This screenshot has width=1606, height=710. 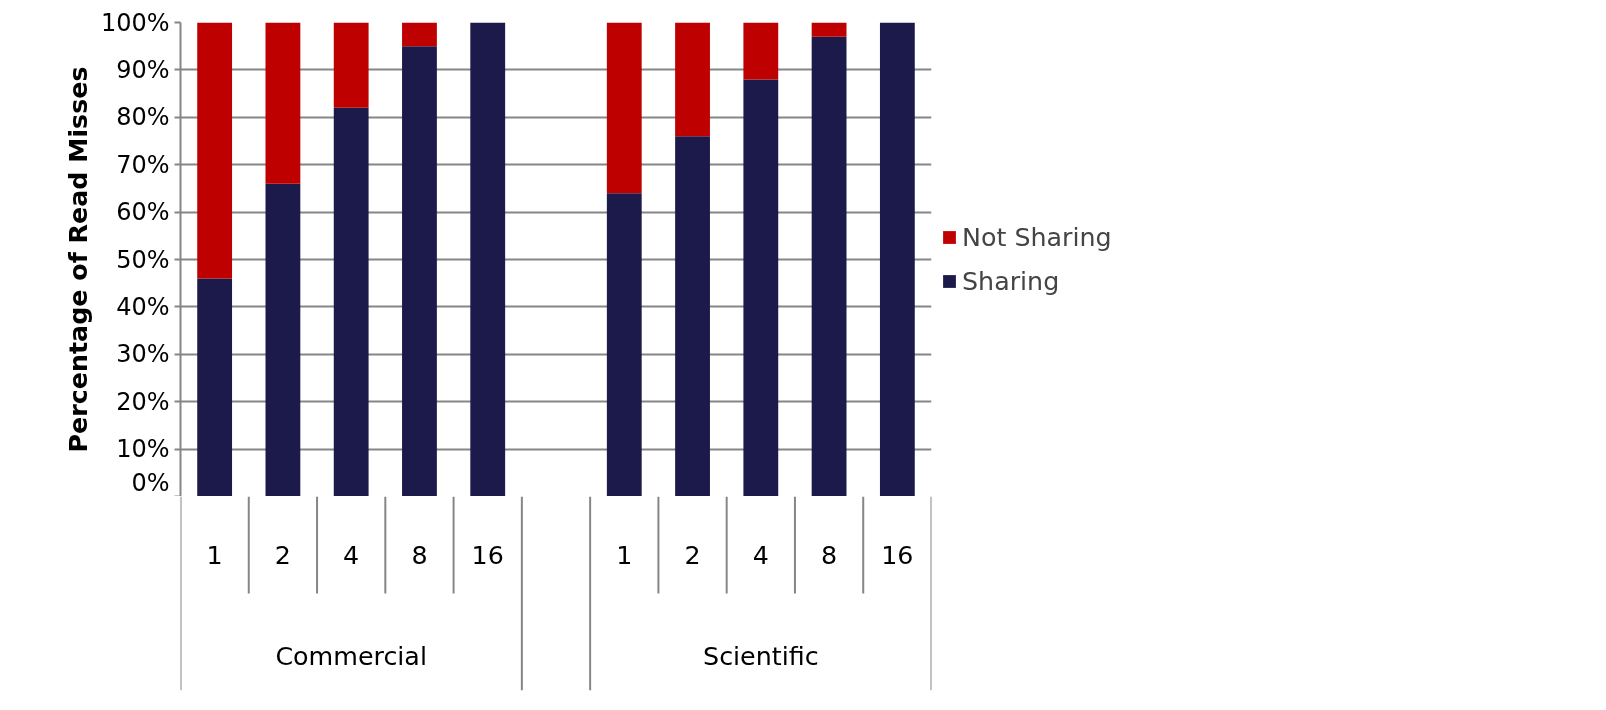 I want to click on y-tick-label: 90%, so click(x=143, y=69).